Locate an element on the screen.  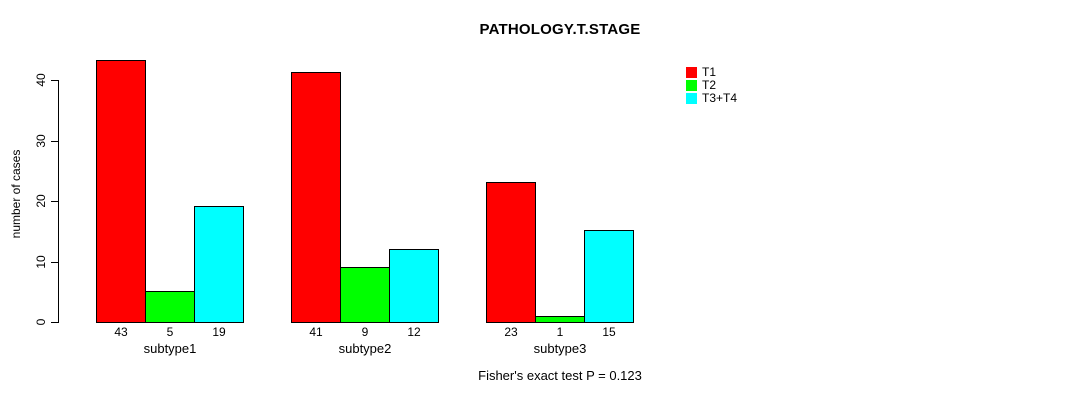
legend-label: T2 is located at coordinates (709, 85).